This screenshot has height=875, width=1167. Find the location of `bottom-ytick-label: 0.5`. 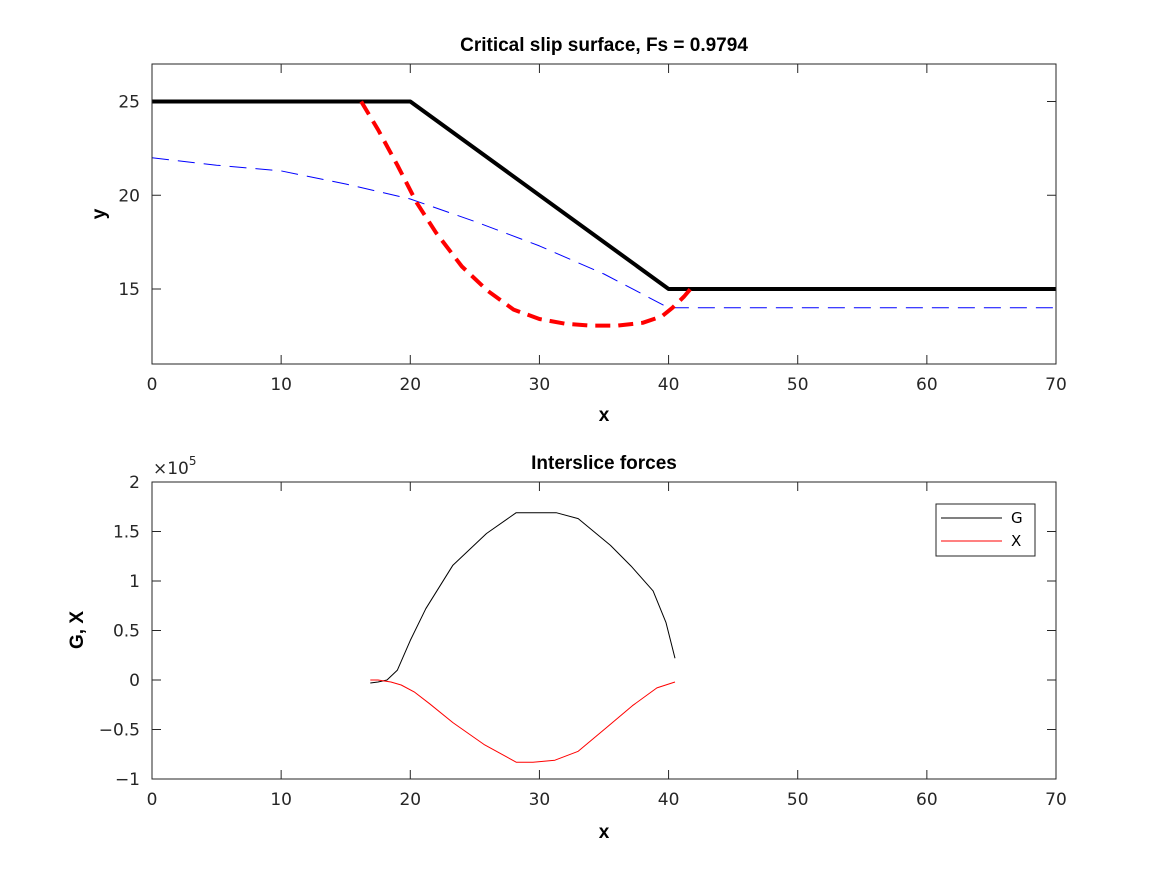

bottom-ytick-label: 0.5 is located at coordinates (126, 632).